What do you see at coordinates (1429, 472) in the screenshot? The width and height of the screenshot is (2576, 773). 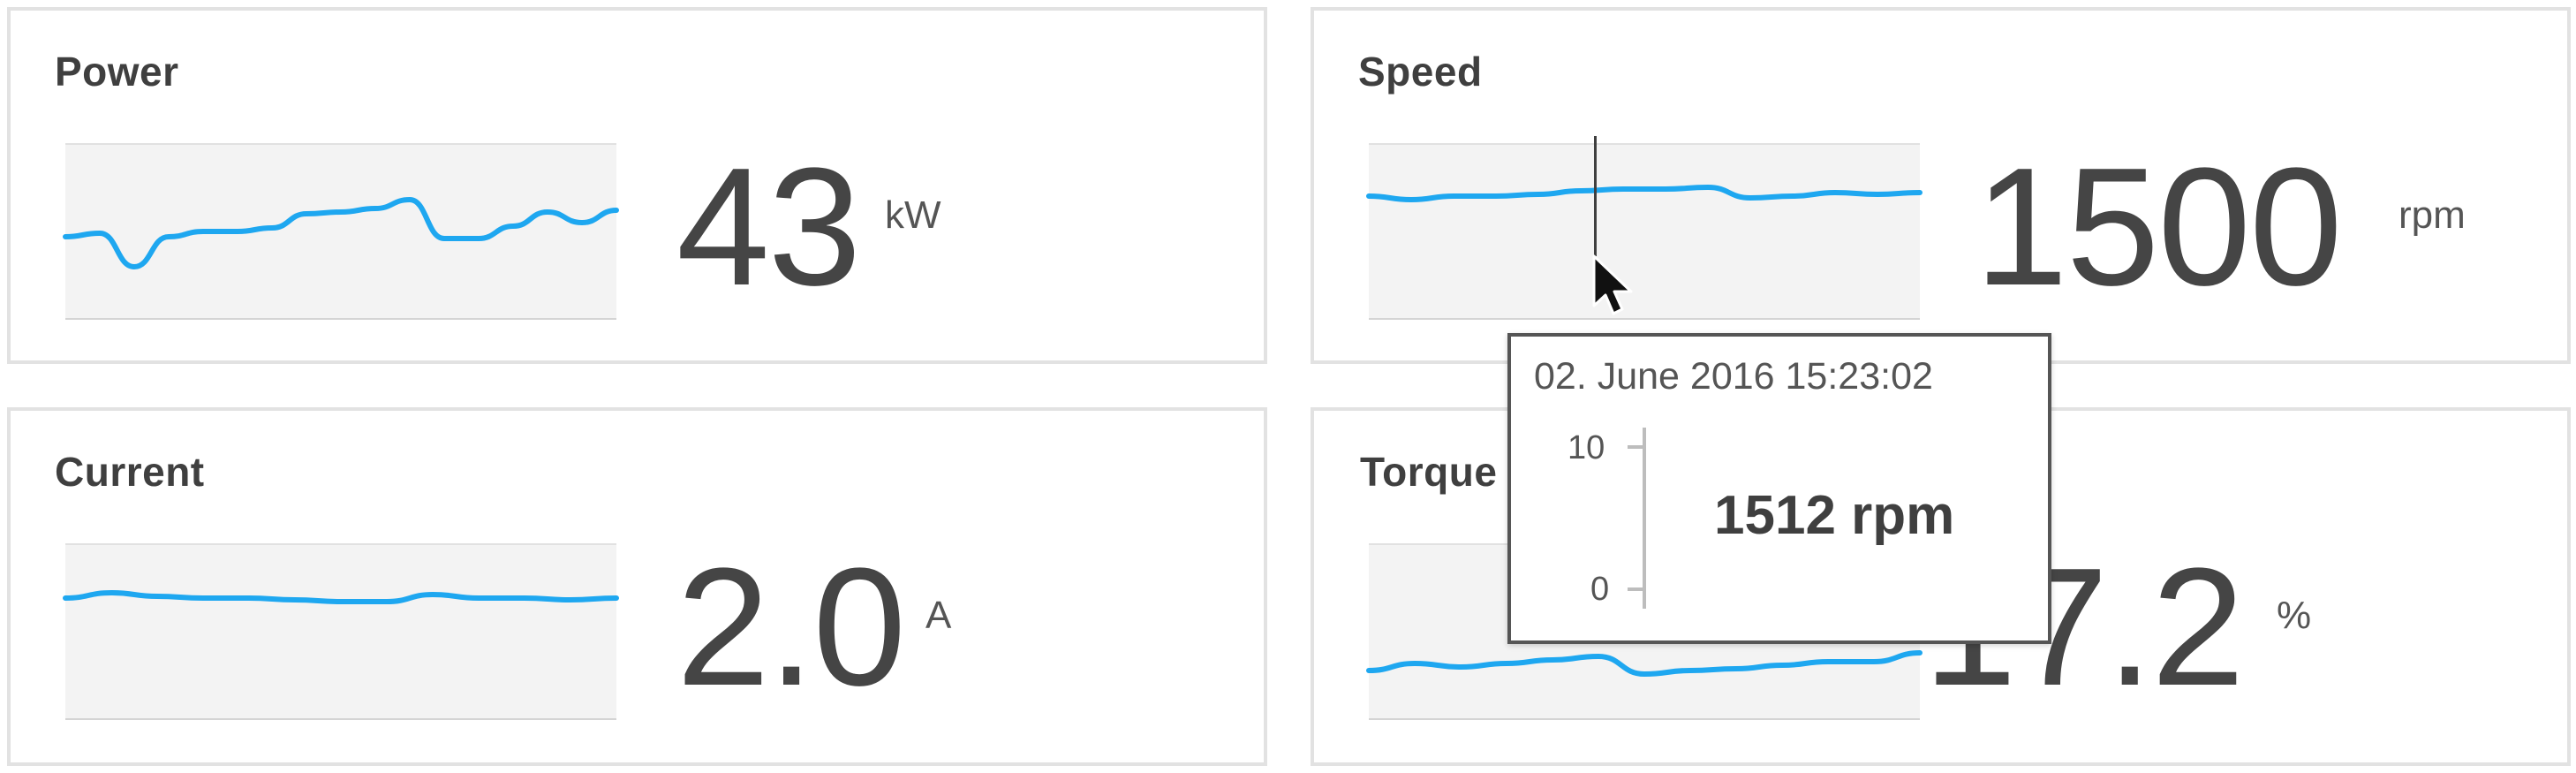 I see `torque-title: Torque` at bounding box center [1429, 472].